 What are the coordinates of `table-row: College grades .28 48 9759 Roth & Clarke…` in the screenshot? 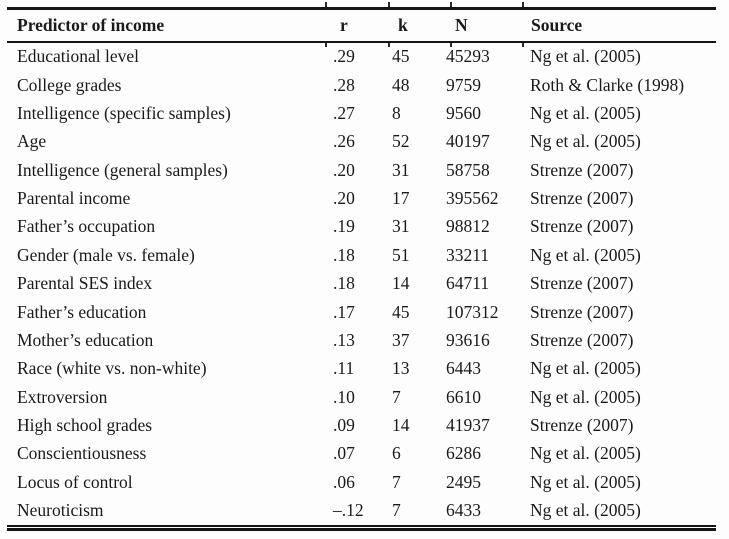 It's located at (361, 85).